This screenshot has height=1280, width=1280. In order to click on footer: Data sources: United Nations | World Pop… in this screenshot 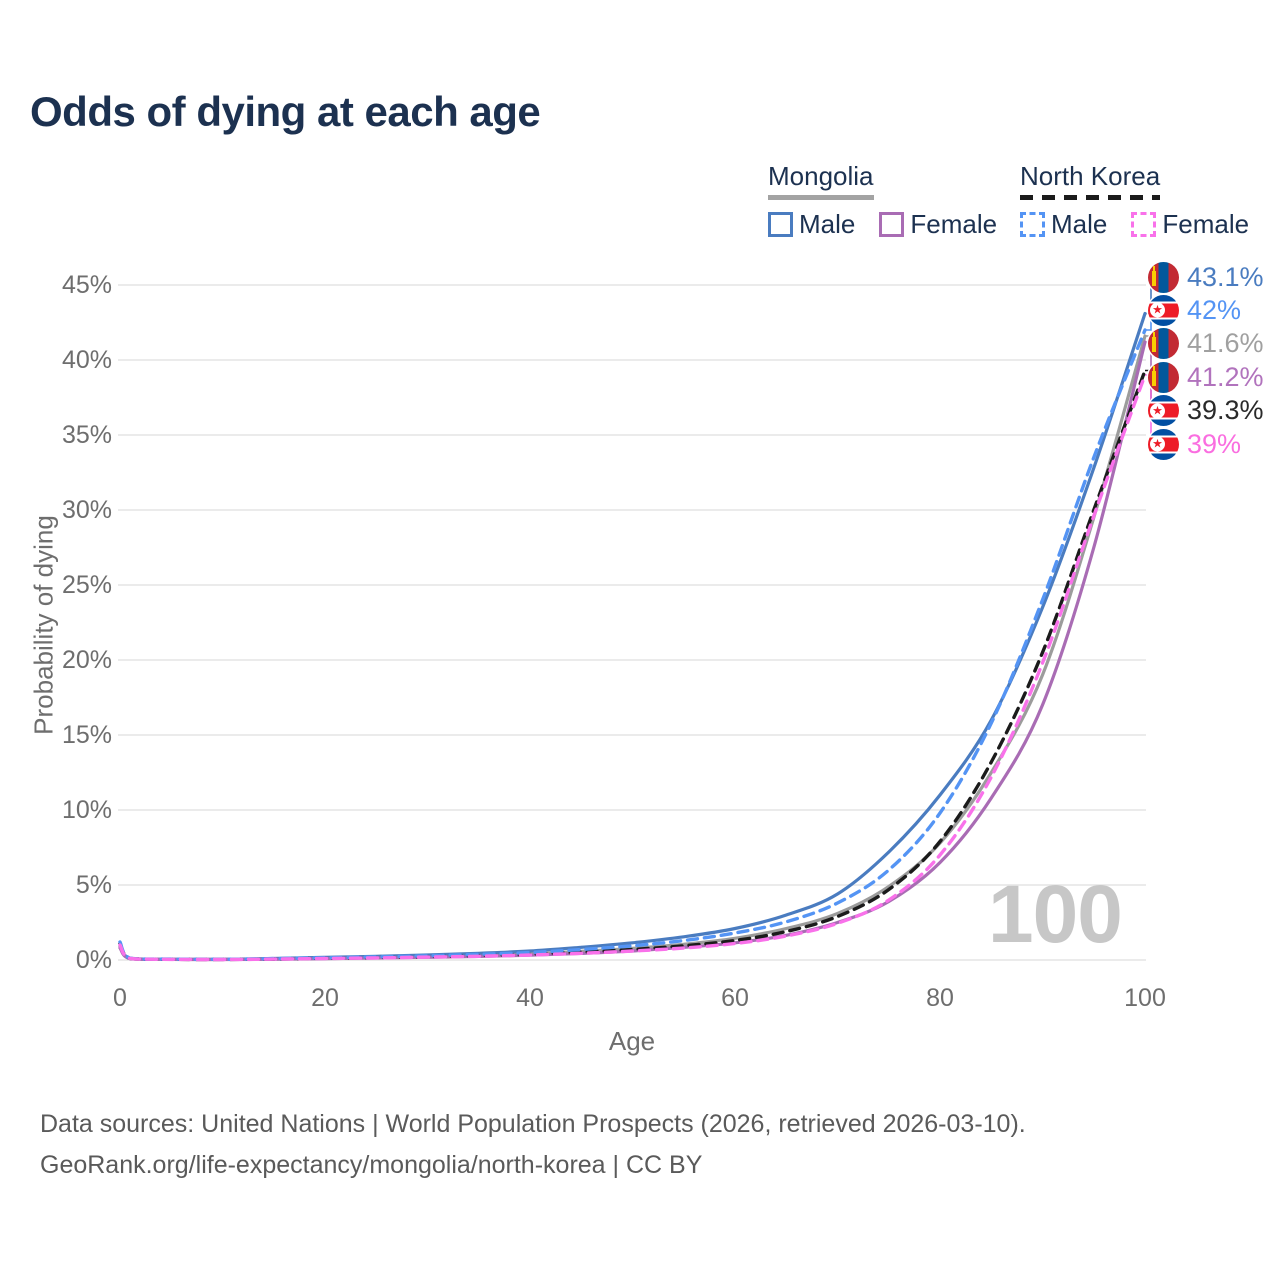, I will do `click(533, 1144)`.